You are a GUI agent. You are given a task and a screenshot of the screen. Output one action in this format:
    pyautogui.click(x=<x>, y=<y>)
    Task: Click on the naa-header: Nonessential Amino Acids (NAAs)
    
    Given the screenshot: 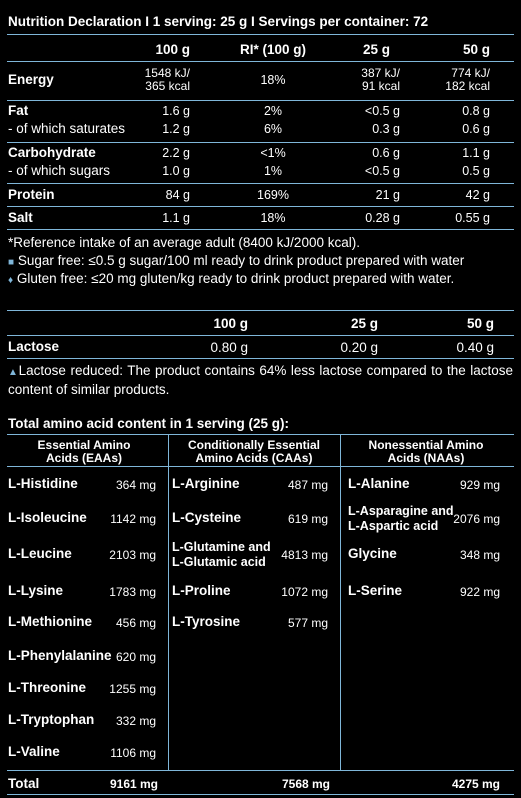 What is the action you would take?
    pyautogui.click(x=426, y=451)
    